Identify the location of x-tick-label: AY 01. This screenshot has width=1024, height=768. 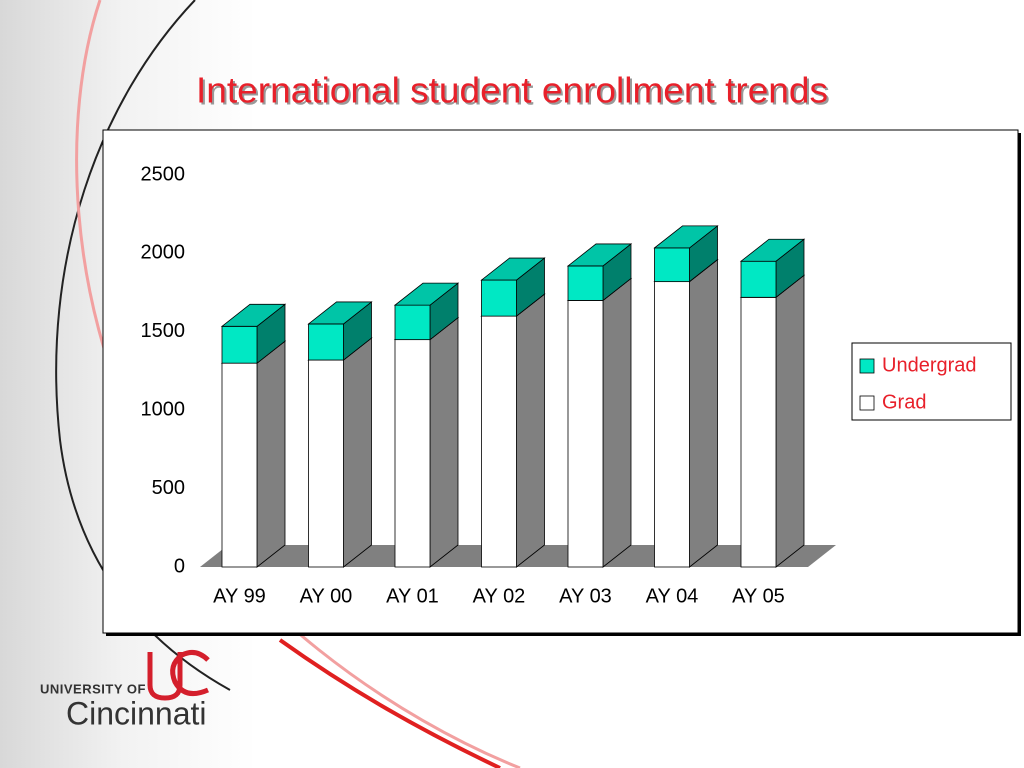
(412, 596).